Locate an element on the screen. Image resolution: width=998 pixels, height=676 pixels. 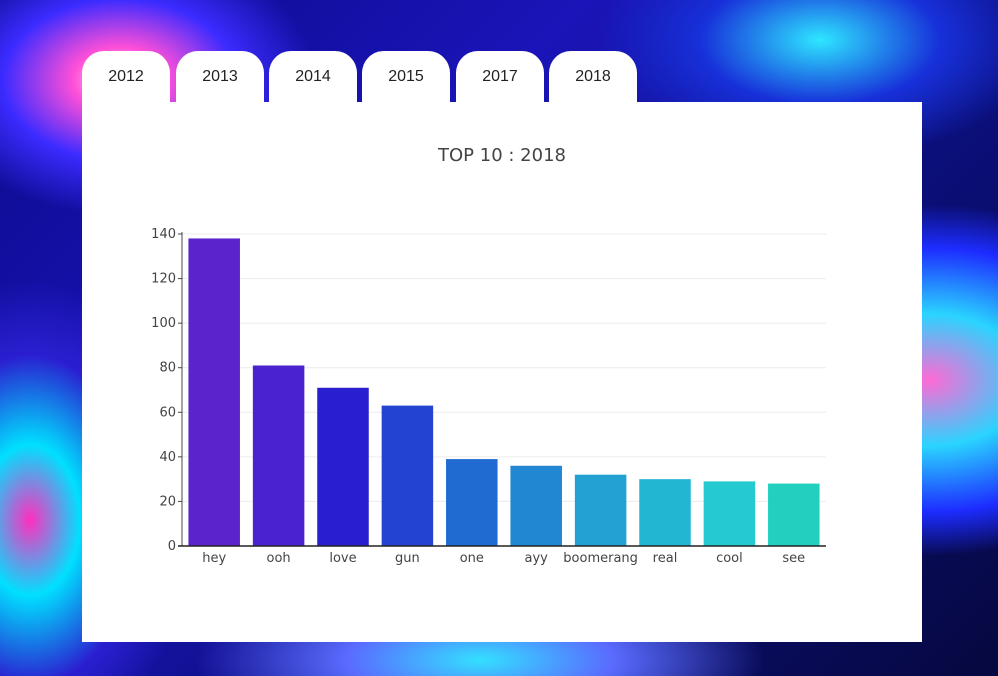
y-tick-label: 20 is located at coordinates (167, 501).